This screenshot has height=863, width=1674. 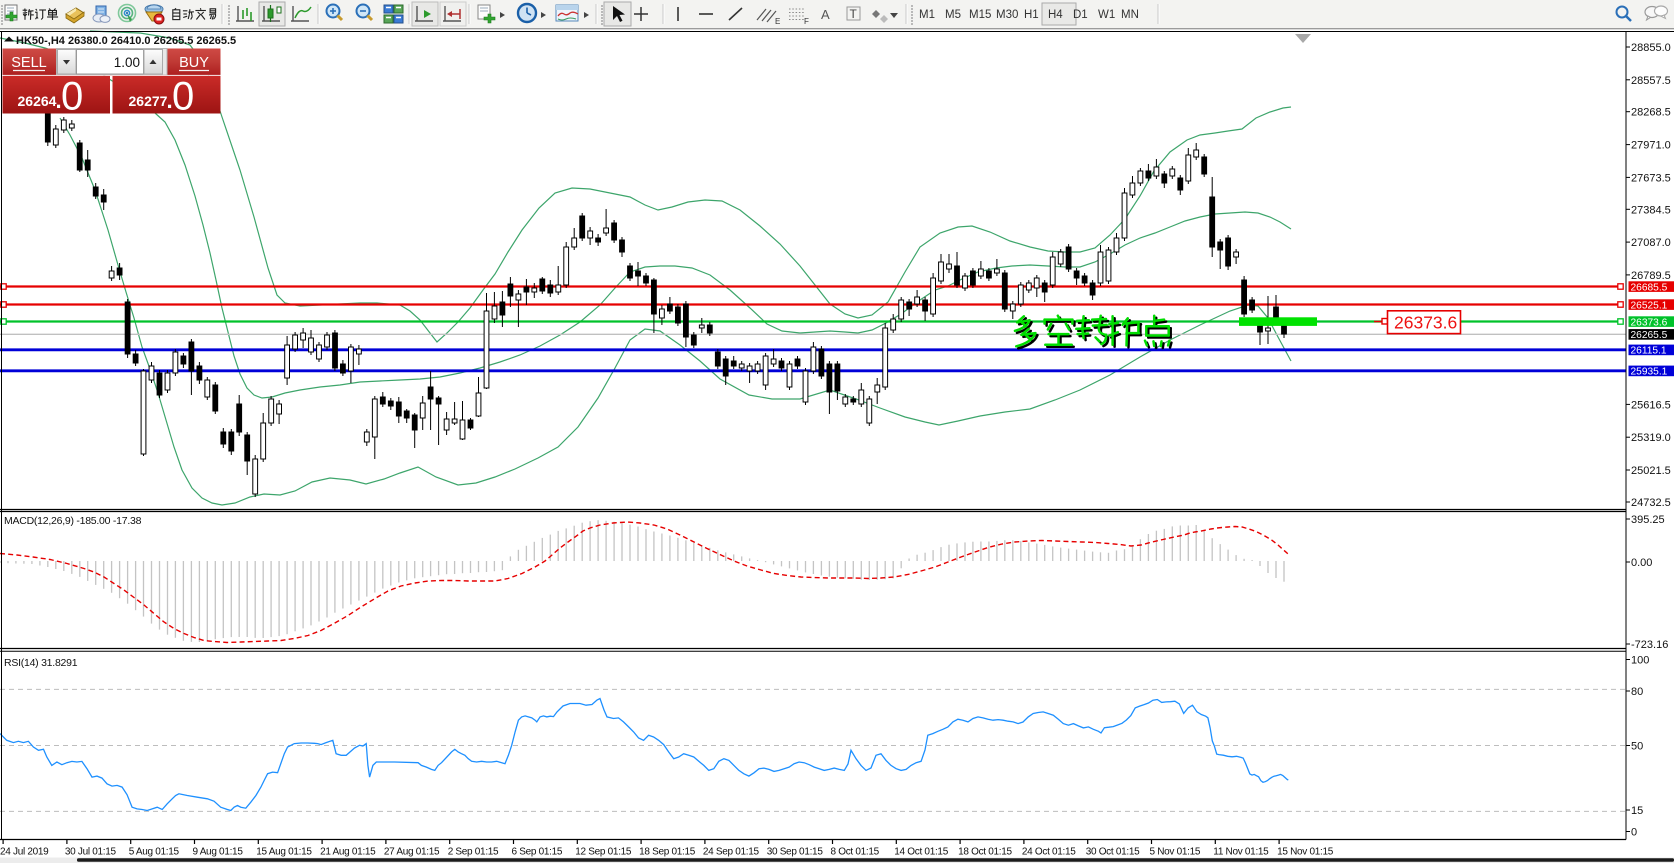 What do you see at coordinates (1637, 747) in the screenshot?
I see `svg-text: 50` at bounding box center [1637, 747].